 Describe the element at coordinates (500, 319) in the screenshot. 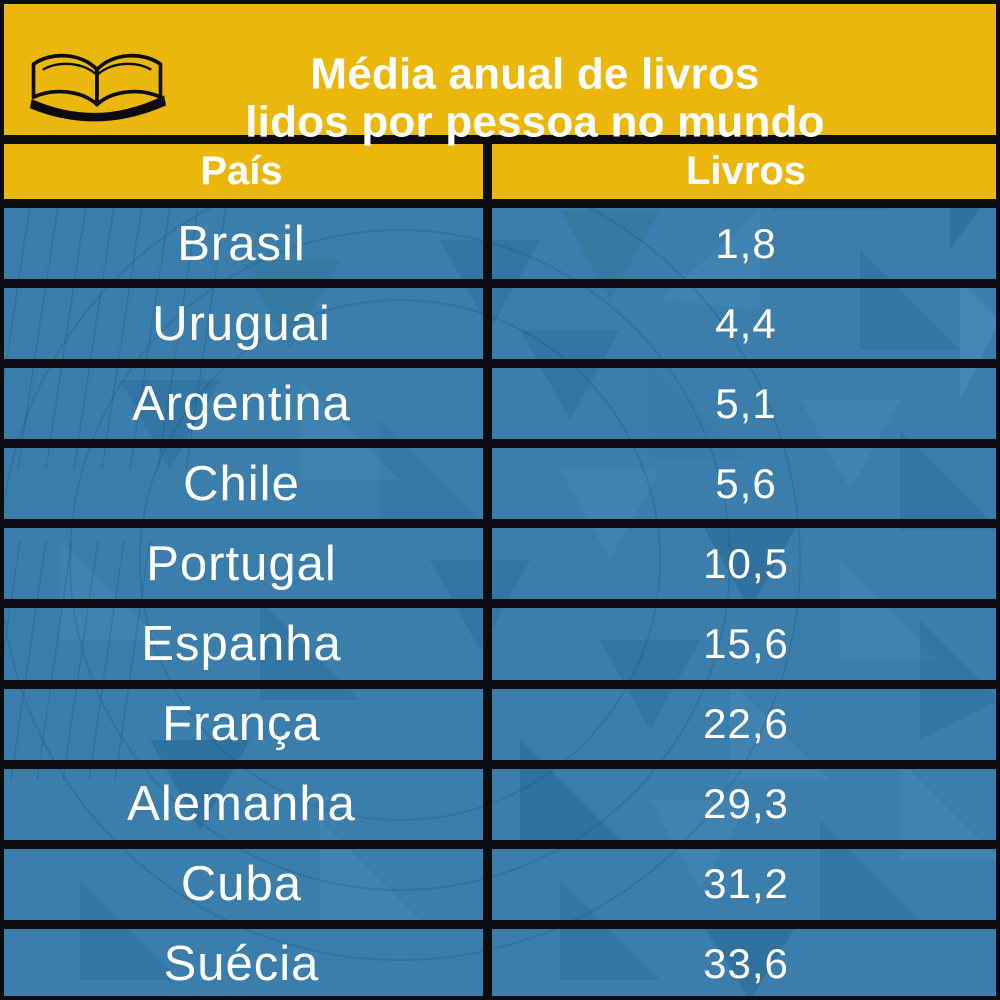

I see `table-row: Uruguai 4,4` at that location.